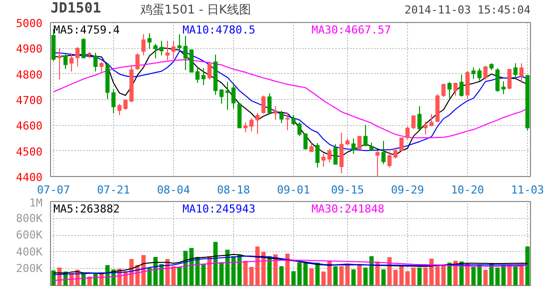  Describe the element at coordinates (113, 190) in the screenshot. I see `x-tick-label: 07-21` at that location.